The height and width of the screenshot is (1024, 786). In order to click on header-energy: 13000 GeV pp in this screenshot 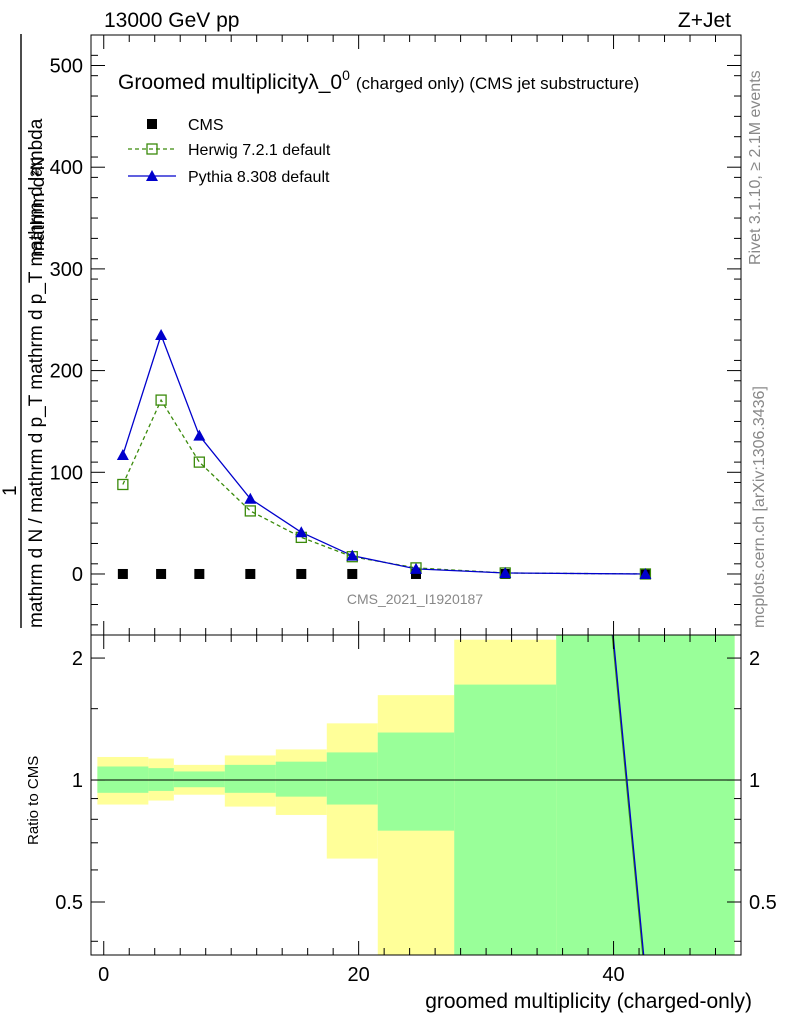, I will do `click(171, 20)`.